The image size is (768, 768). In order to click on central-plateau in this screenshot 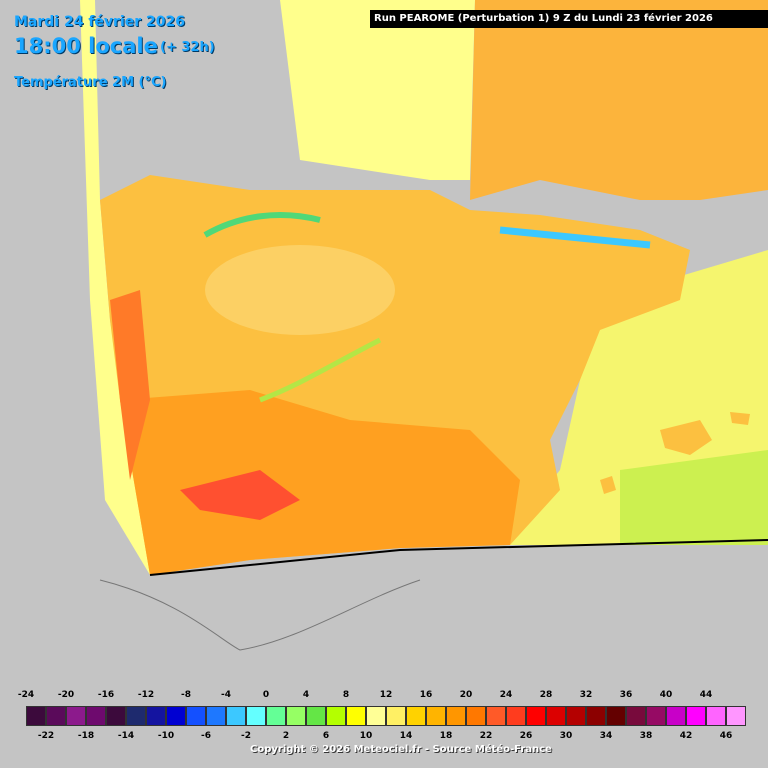, I will do `click(300, 290)`.